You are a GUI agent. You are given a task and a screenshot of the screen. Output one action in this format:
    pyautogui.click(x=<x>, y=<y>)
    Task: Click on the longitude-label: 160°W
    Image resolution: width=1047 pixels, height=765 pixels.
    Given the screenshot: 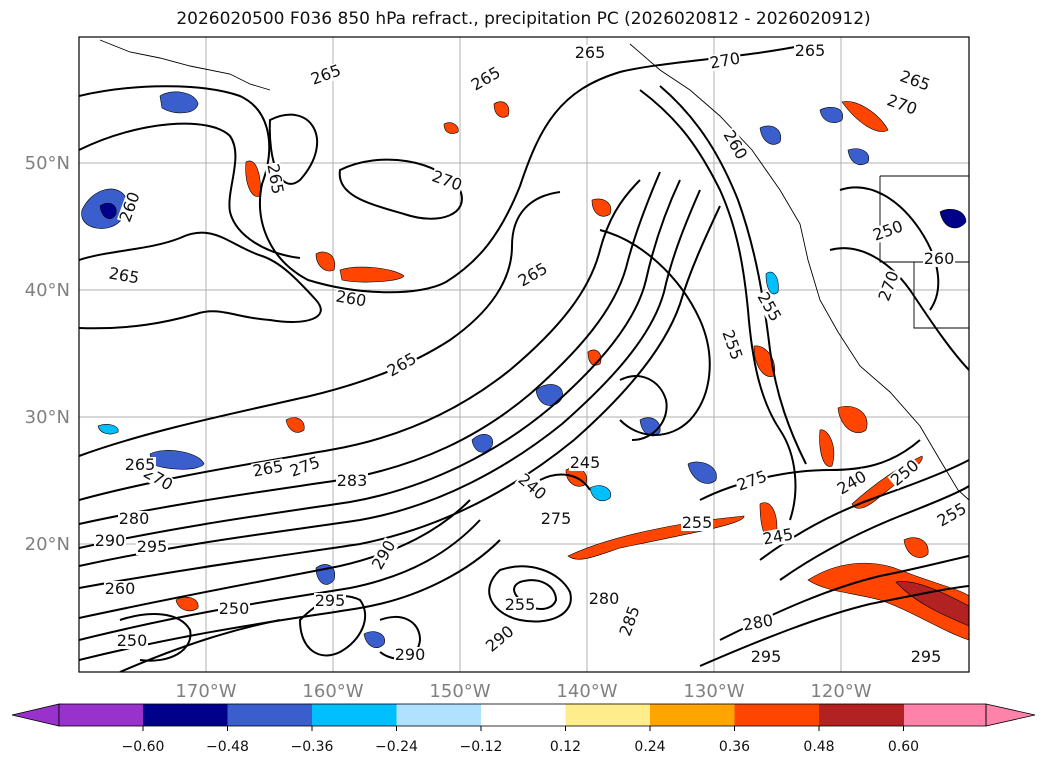 What is the action you would take?
    pyautogui.click(x=332, y=691)
    